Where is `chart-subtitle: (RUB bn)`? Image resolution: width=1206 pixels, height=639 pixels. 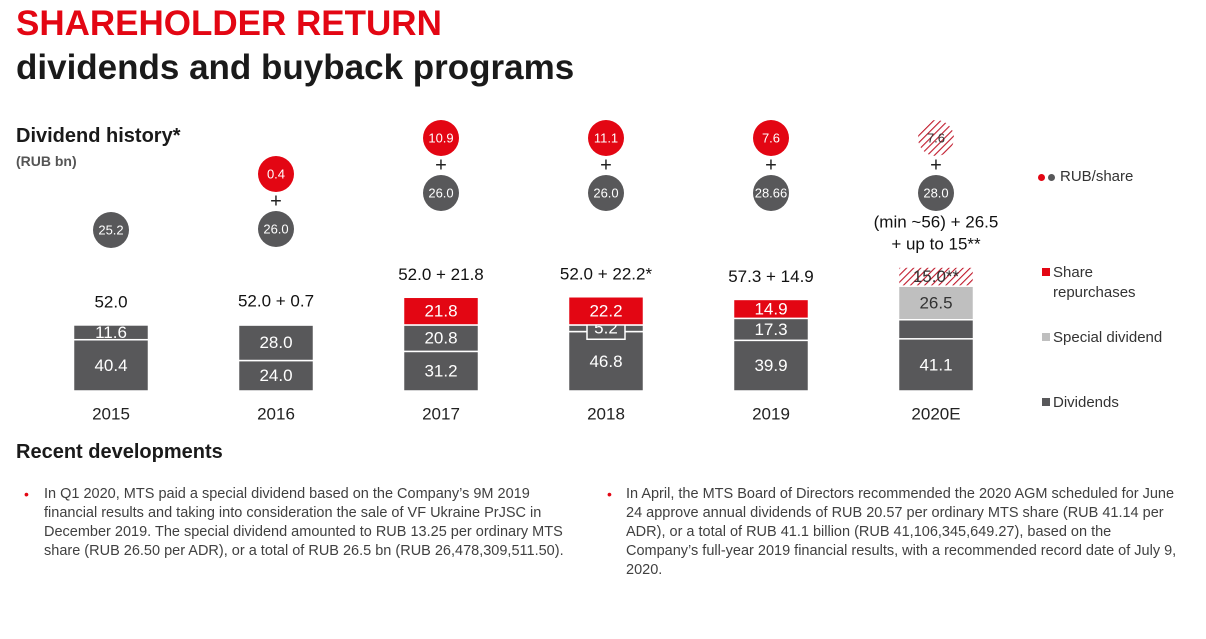
chart-subtitle: (RUB bn) is located at coordinates (46, 161).